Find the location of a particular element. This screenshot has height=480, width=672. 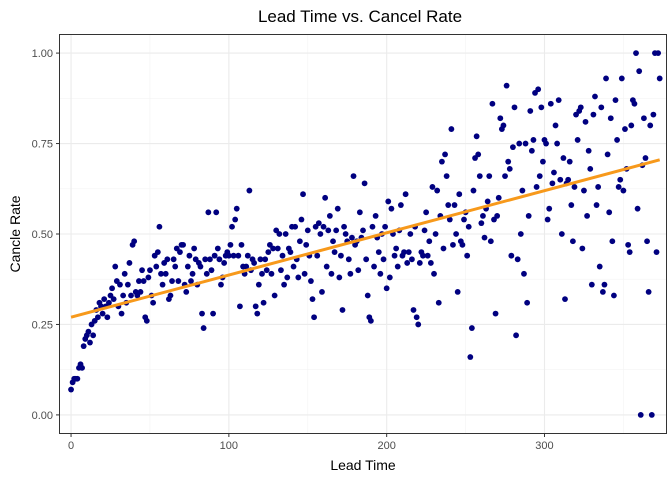

x-tick-label: 200 is located at coordinates (386, 446).